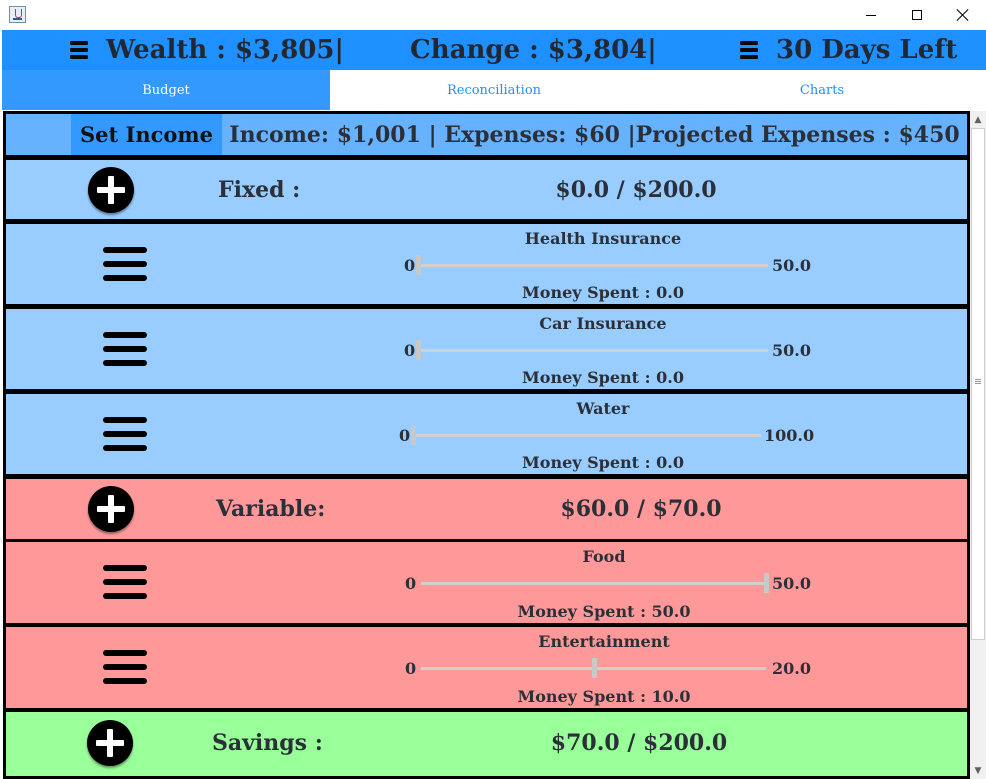 This screenshot has width=986, height=779. Describe the element at coordinates (604, 696) in the screenshot. I see `money-spent-text: Money Spent : 10.0` at that location.